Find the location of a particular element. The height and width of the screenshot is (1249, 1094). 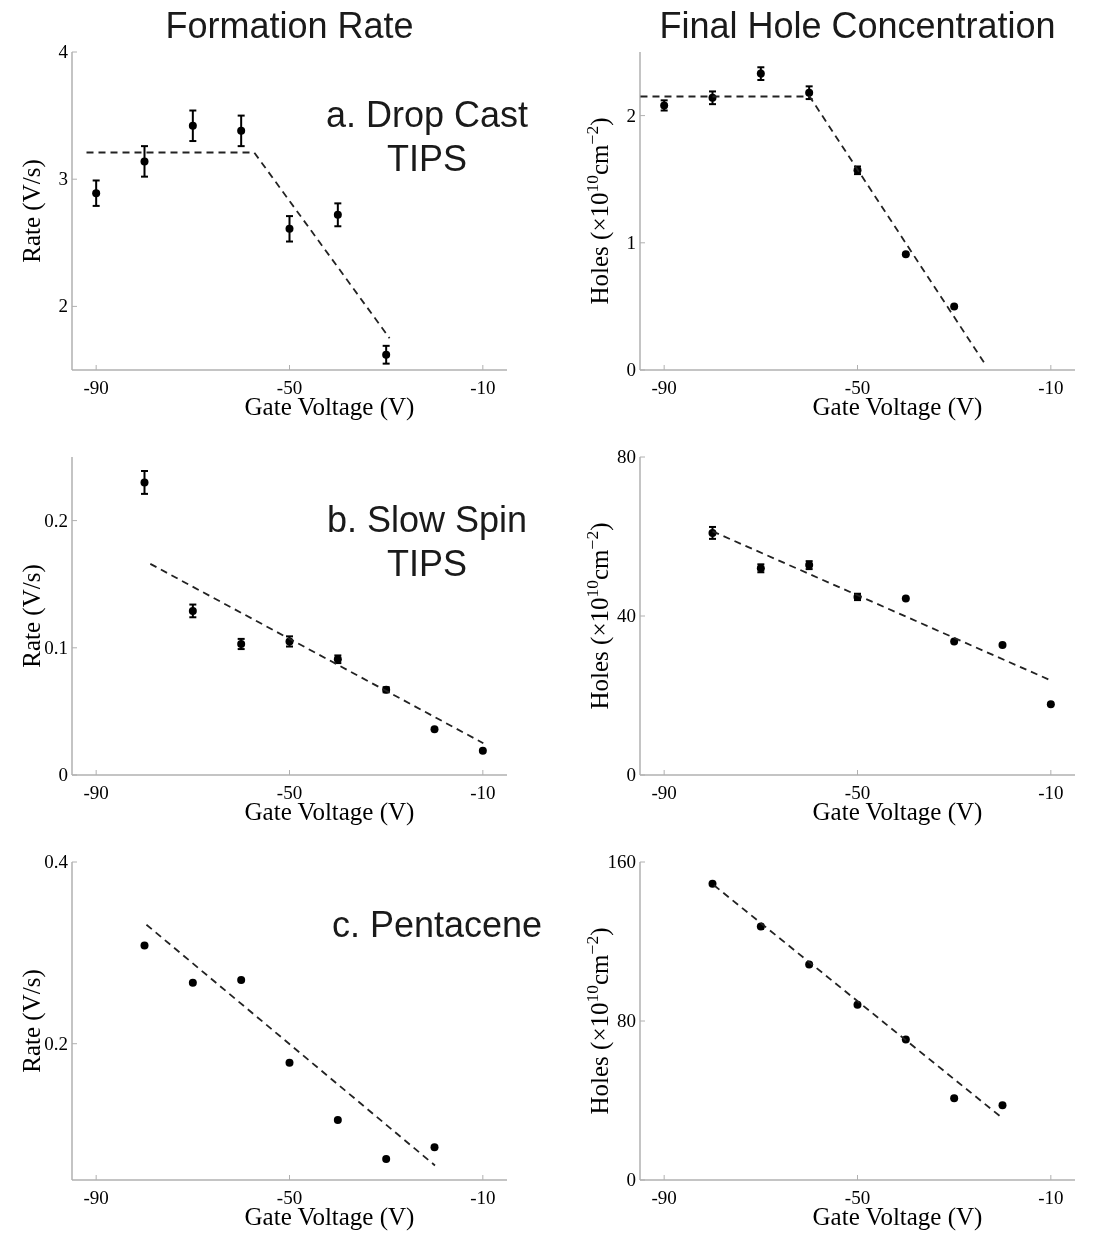

y-tick-label: 1 is located at coordinates (631, 242).